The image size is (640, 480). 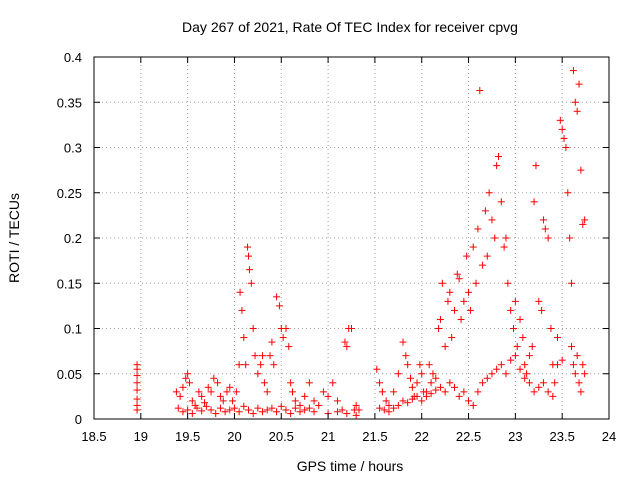 What do you see at coordinates (78, 419) in the screenshot?
I see `y-tick-label: 0` at bounding box center [78, 419].